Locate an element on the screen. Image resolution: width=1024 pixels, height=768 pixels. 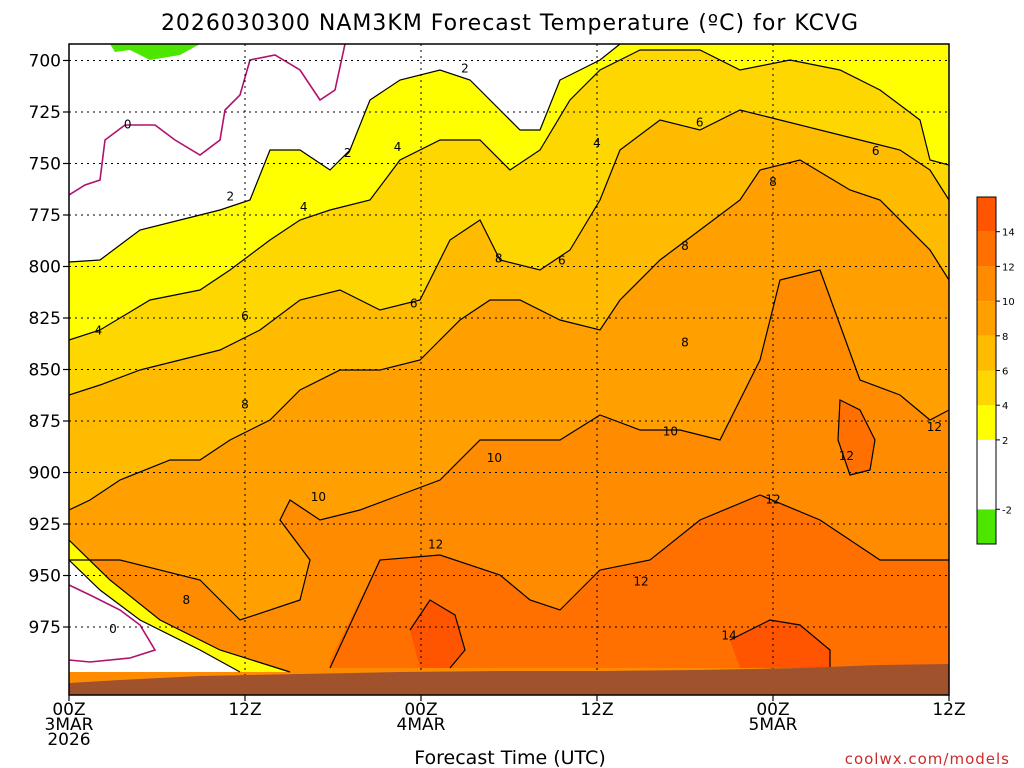
x-tick-label: 5MAR is located at coordinates (773, 725).